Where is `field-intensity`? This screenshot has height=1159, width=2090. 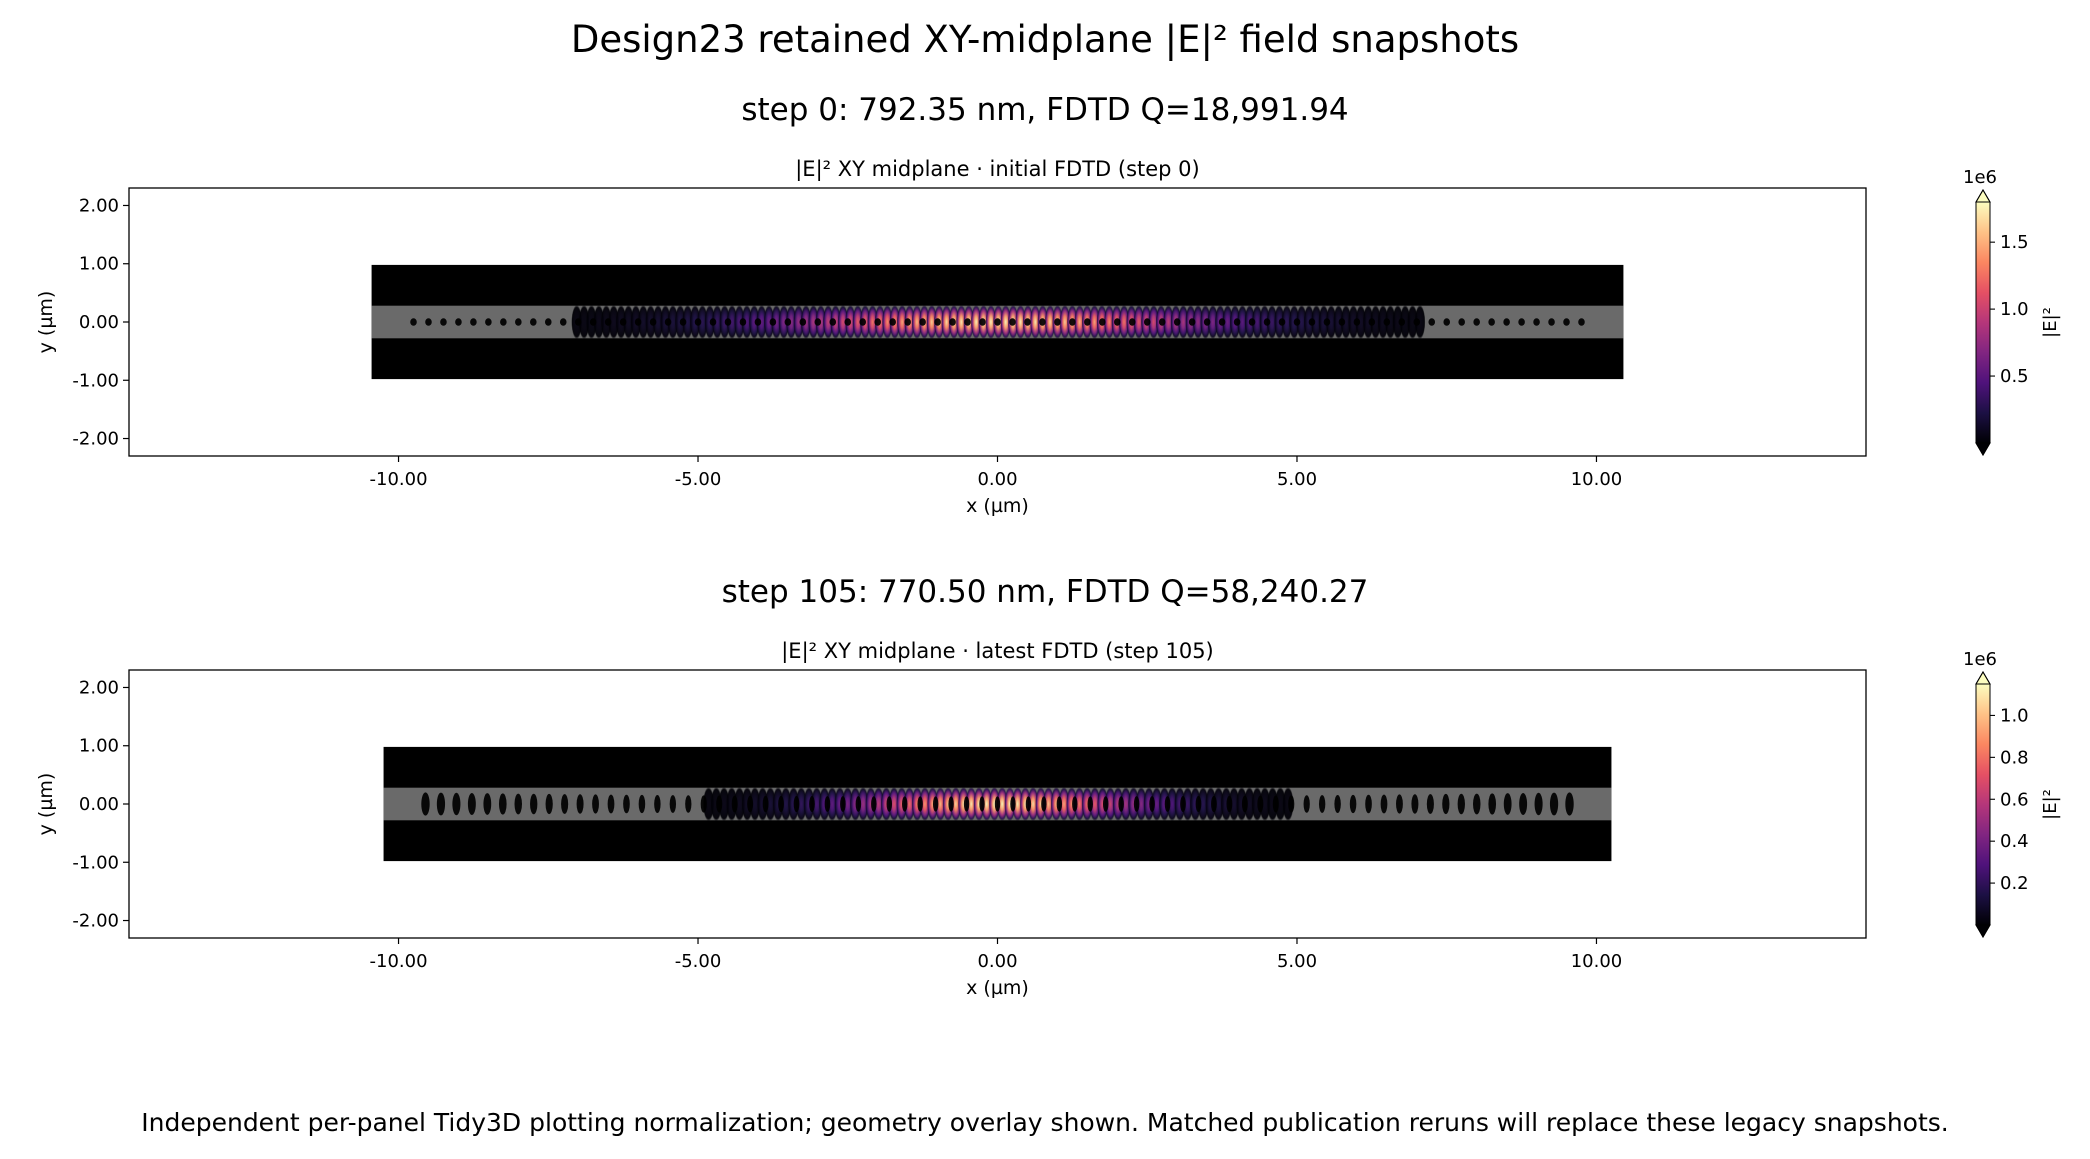 field-intensity is located at coordinates (998, 804).